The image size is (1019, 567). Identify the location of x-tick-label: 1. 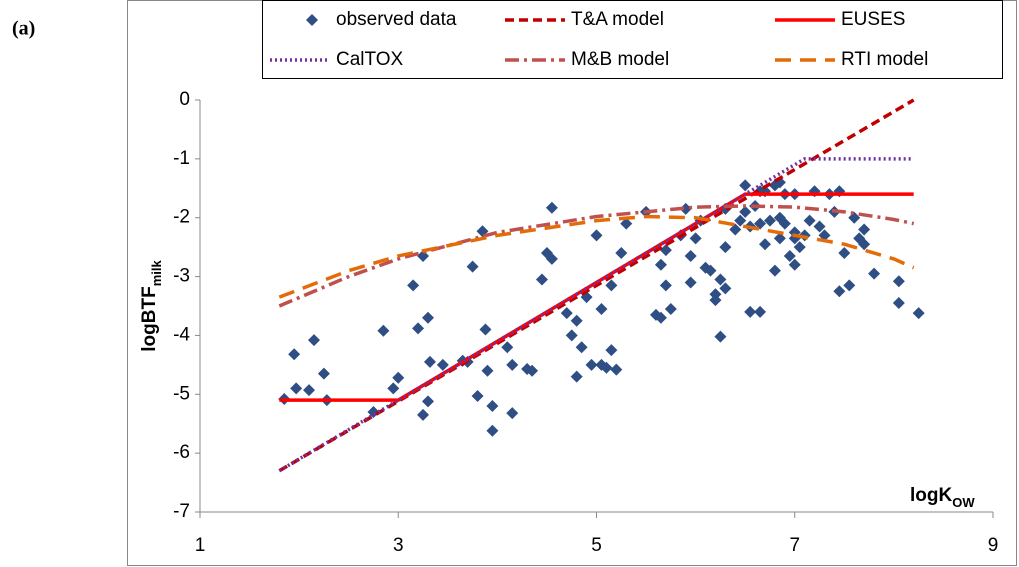
(200, 545).